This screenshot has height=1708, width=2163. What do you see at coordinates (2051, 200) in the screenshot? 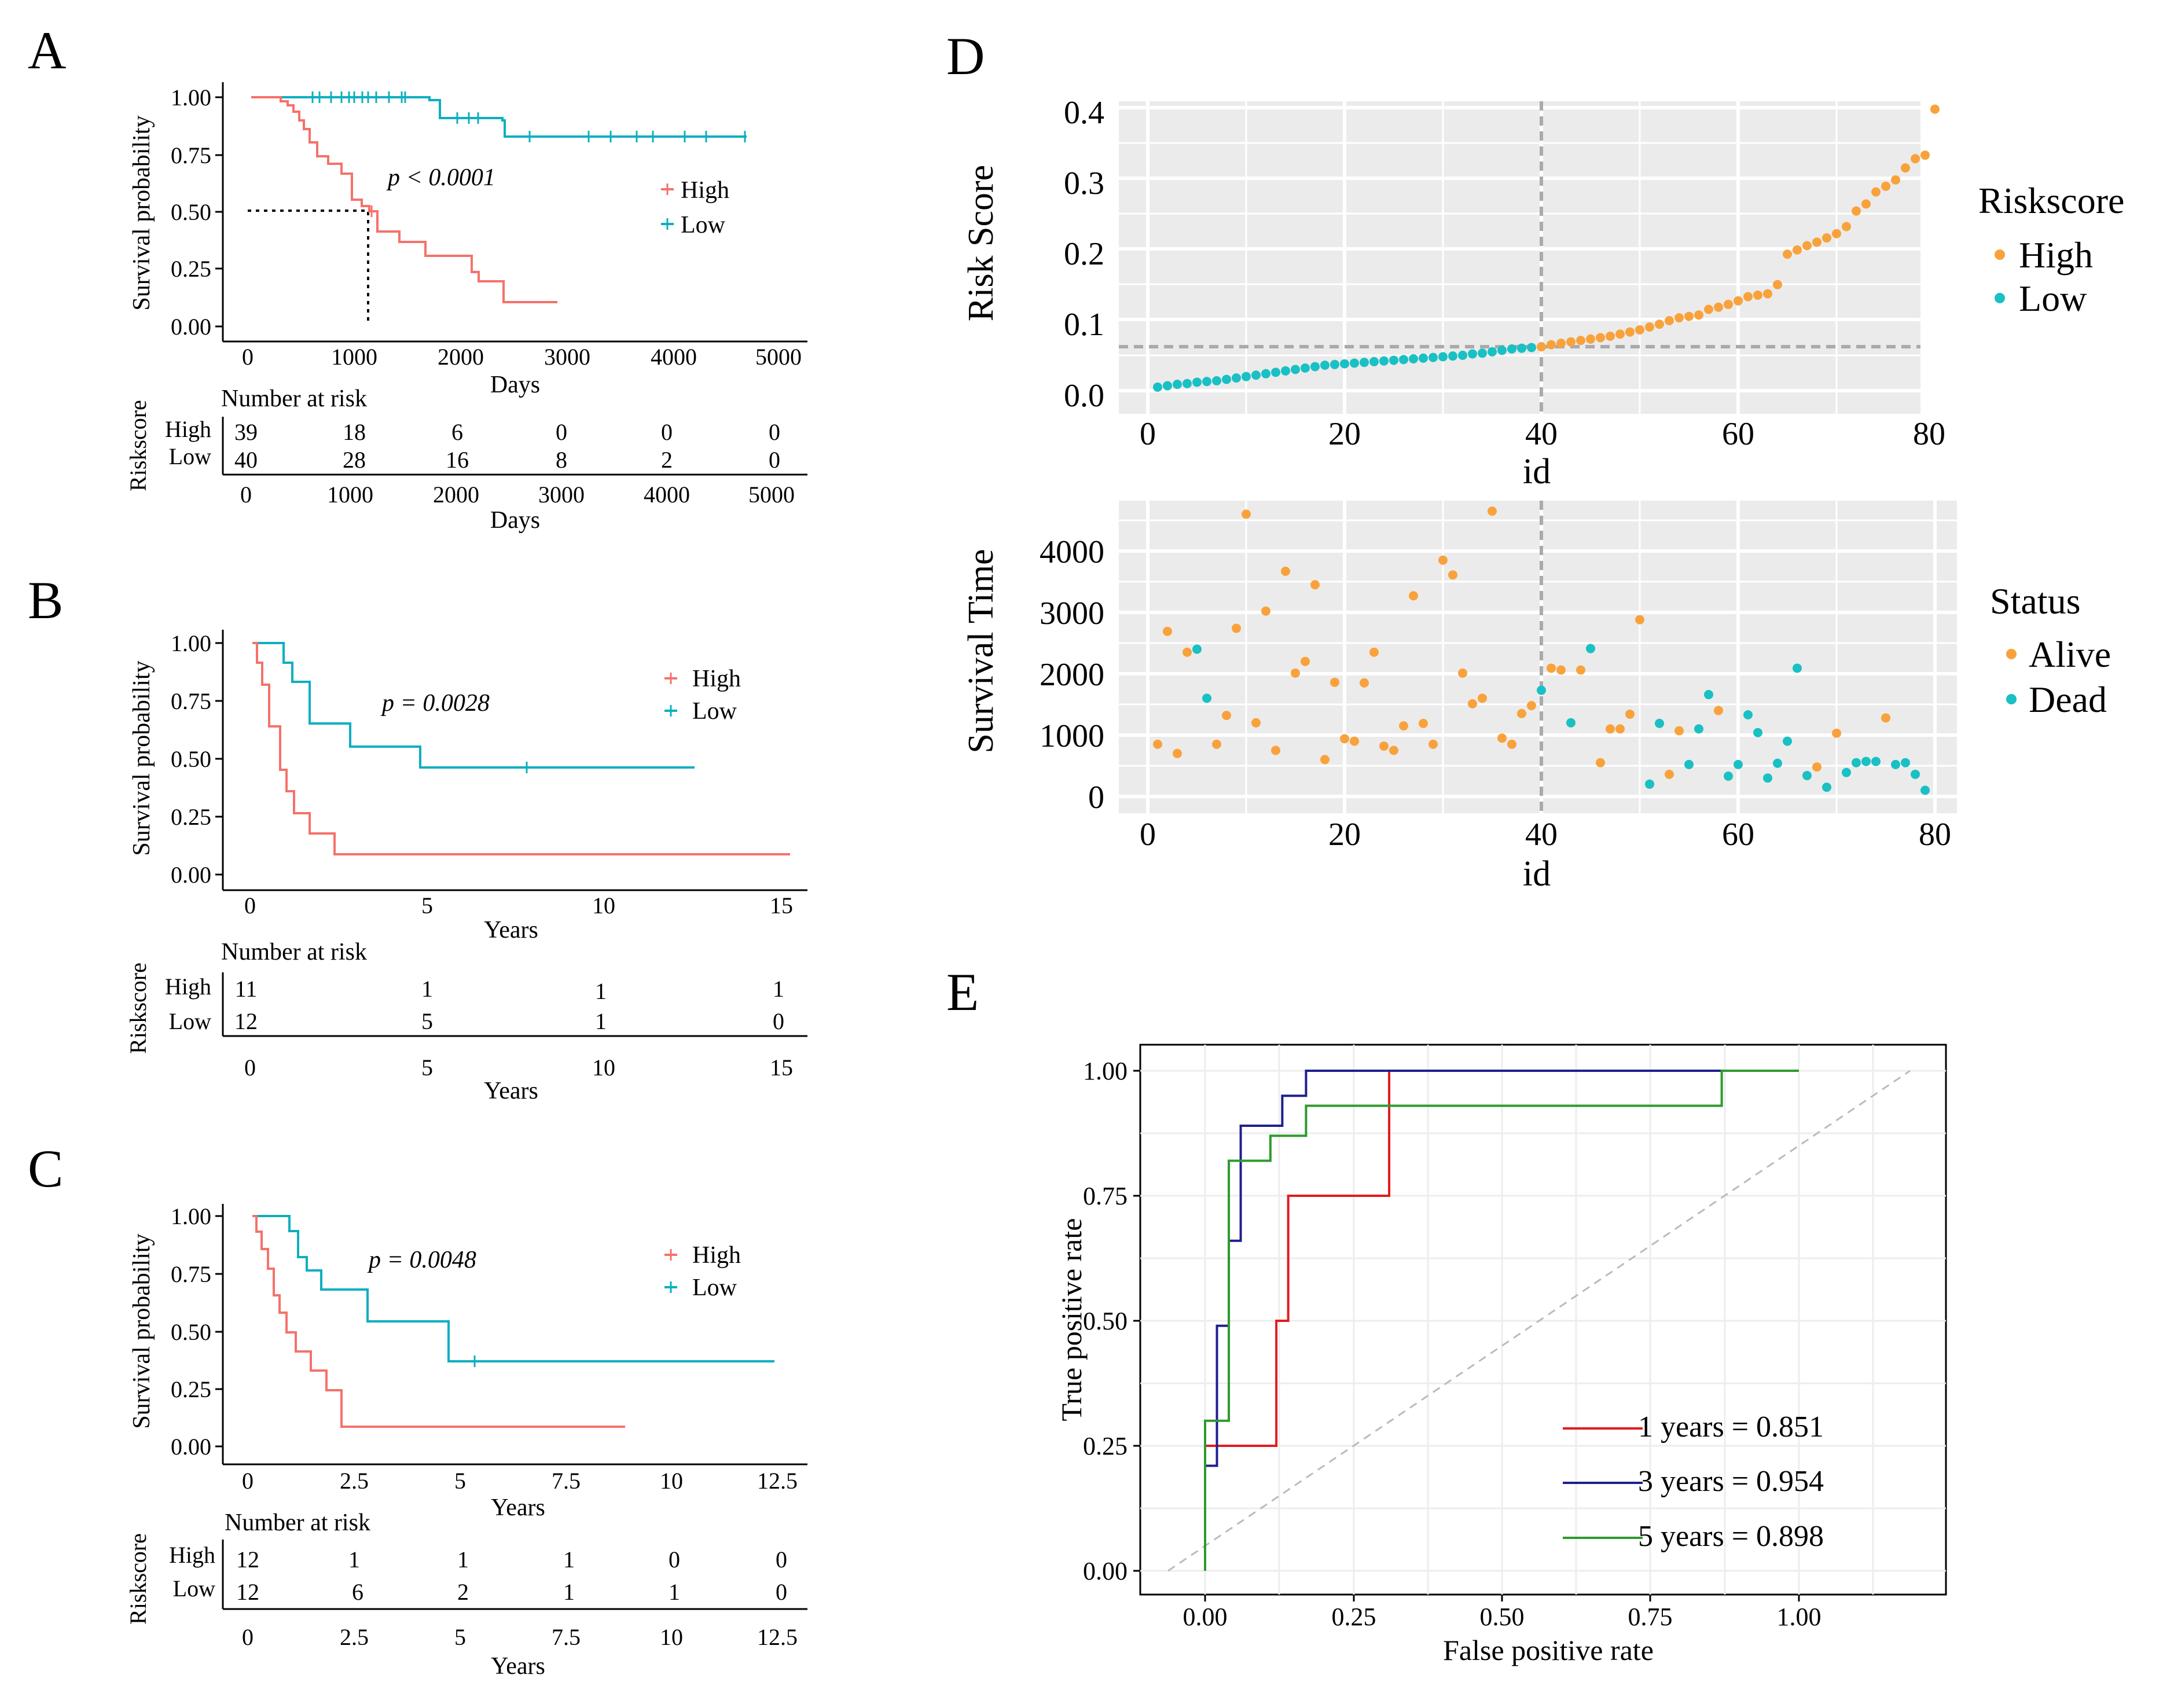
I see `legend-title: Riskscore` at bounding box center [2051, 200].